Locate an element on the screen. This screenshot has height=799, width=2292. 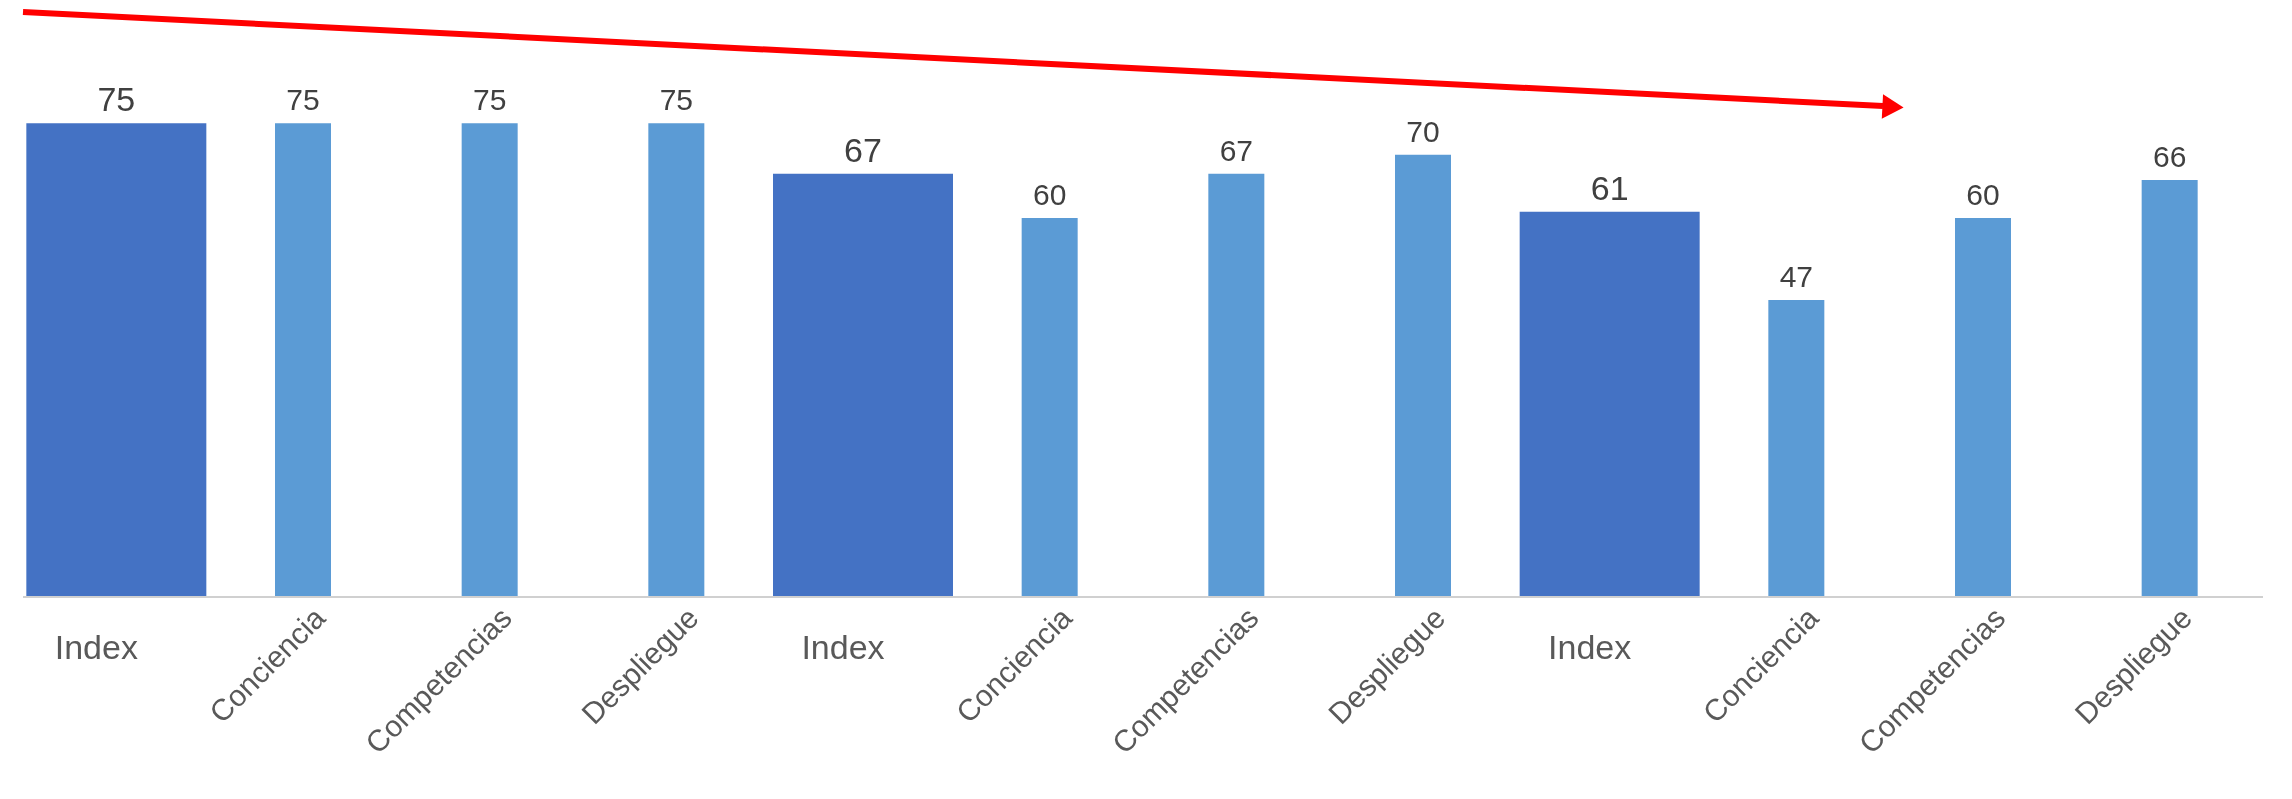
data-label: 70 is located at coordinates (1423, 131).